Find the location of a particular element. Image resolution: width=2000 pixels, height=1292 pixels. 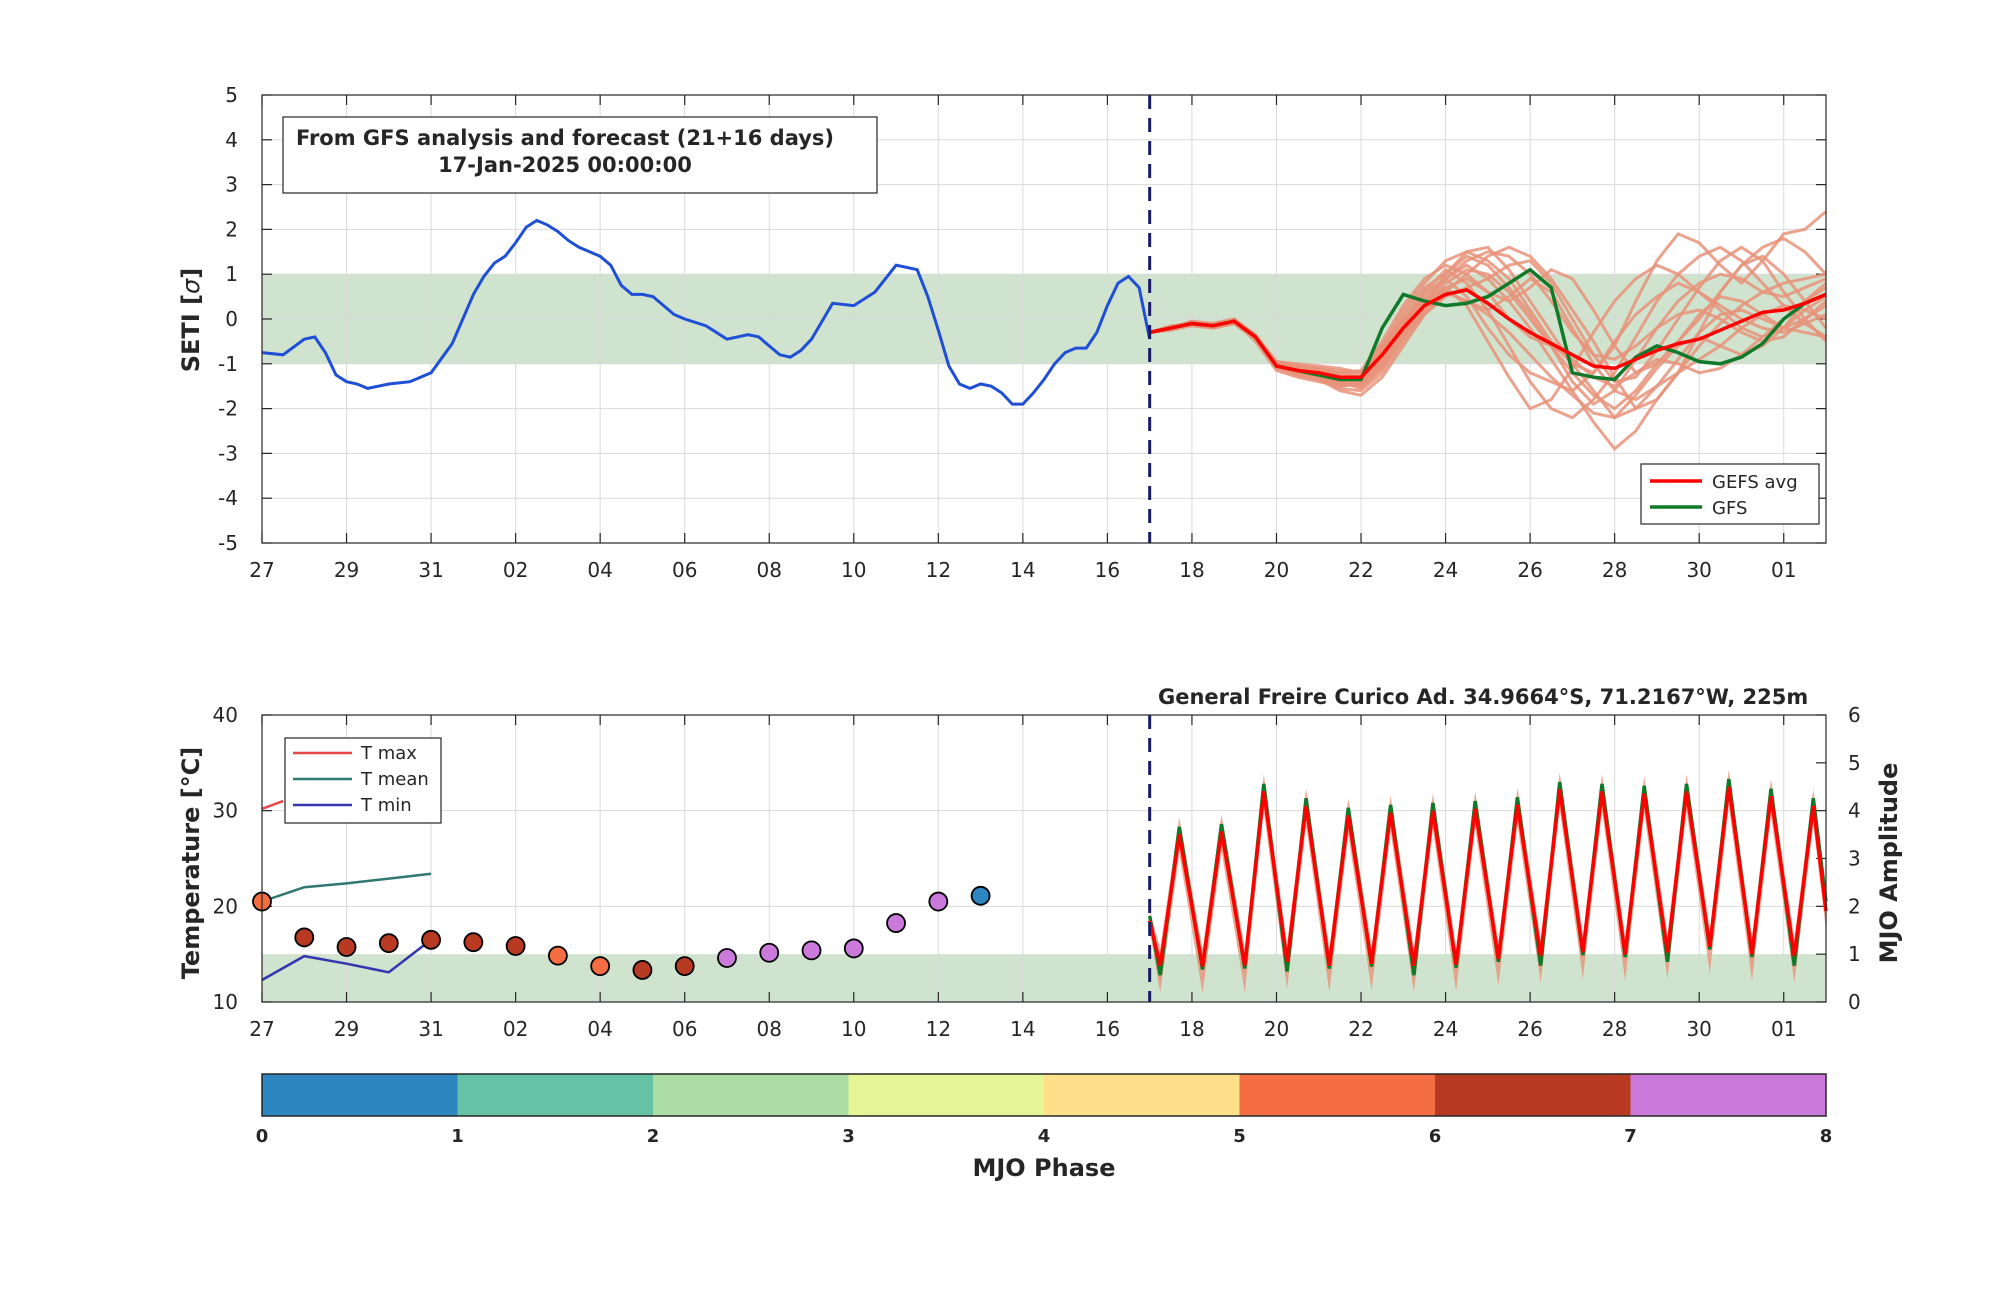

temperature-y-tick-labels: 40 30 20 10 is located at coordinates (225, 858).